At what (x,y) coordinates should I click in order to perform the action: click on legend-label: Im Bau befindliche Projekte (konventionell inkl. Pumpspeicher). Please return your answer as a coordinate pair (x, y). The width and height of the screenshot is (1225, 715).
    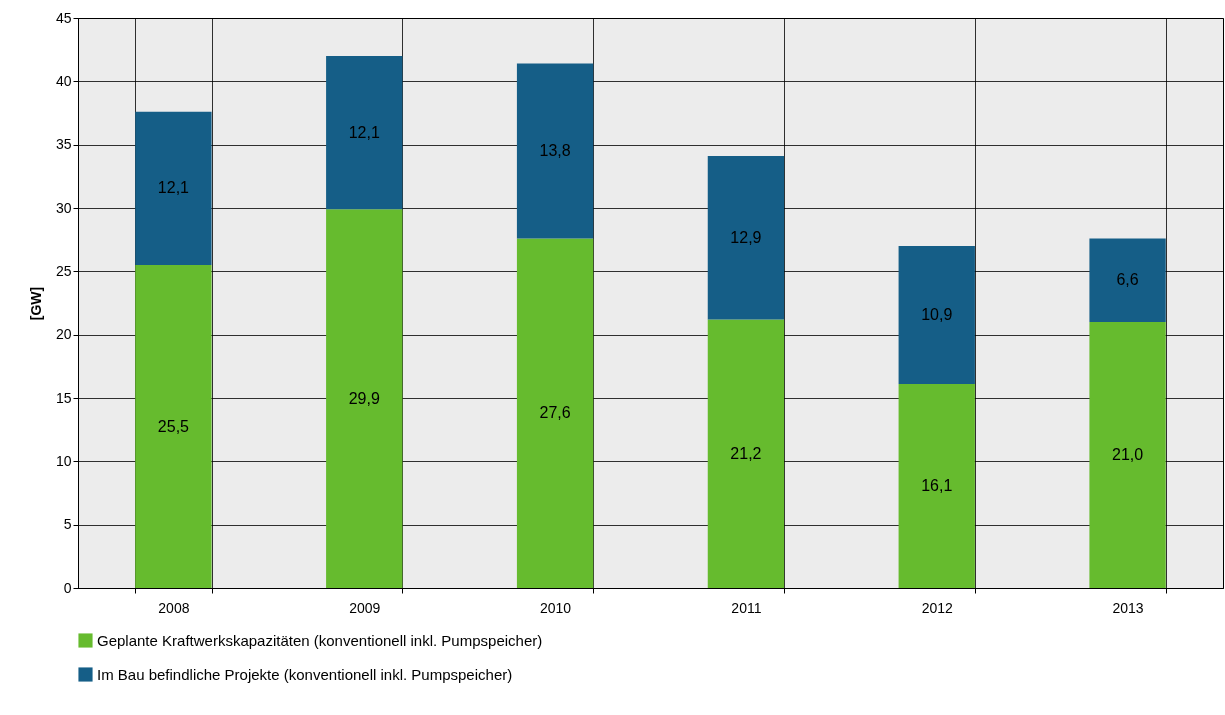
    Looking at the image, I should click on (305, 674).